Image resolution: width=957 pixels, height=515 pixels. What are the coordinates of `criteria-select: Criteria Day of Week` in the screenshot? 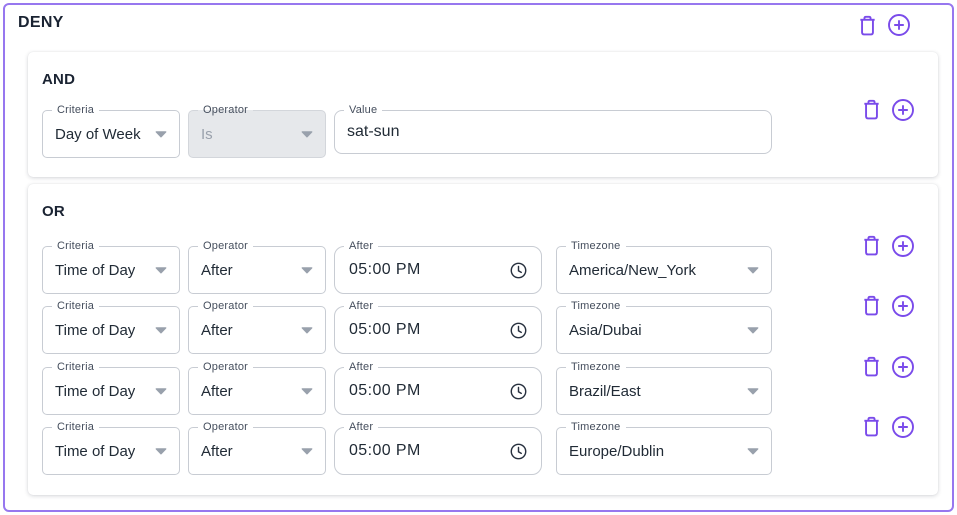 It's located at (111, 130).